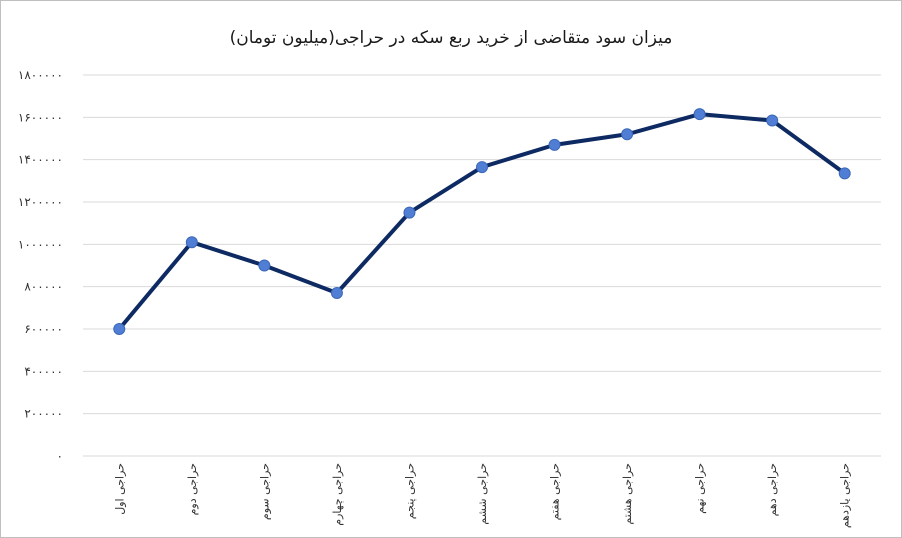 The width and height of the screenshot is (902, 538). Describe the element at coordinates (40, 75) in the screenshot. I see `y-tick-label: ۱۸۰۰۰۰۰` at that location.